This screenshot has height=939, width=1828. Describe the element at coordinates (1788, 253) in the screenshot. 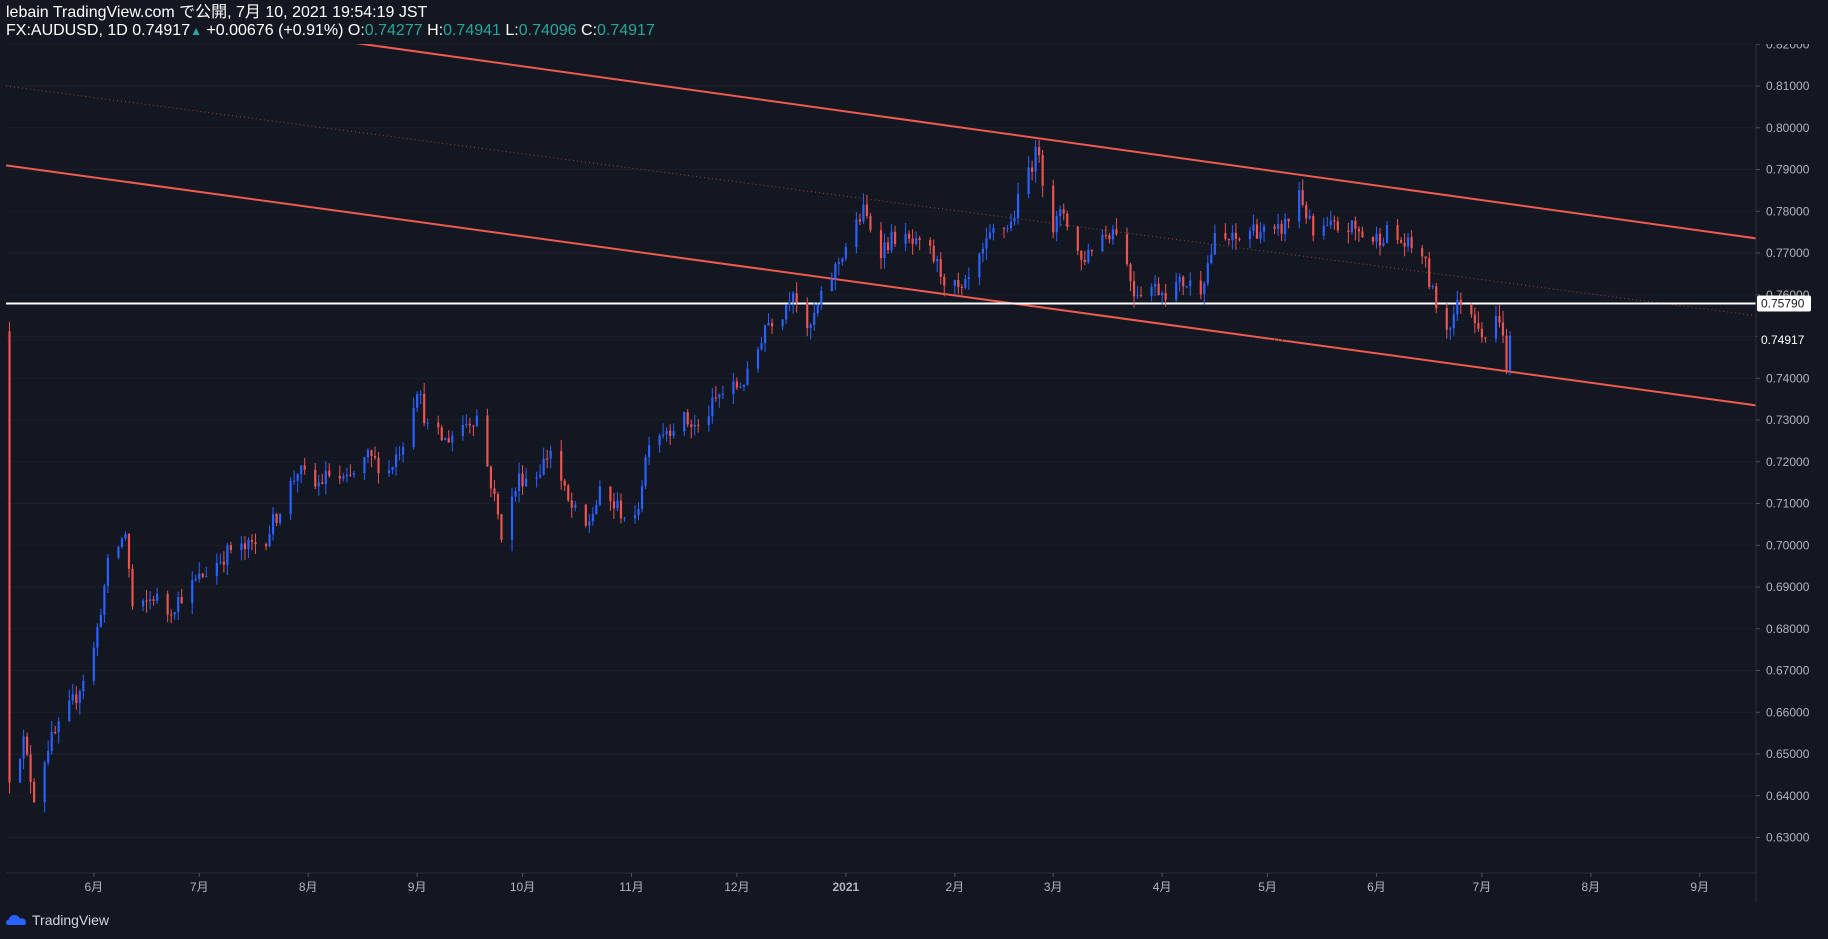

I see `y-tick-label: 0.77000` at that location.